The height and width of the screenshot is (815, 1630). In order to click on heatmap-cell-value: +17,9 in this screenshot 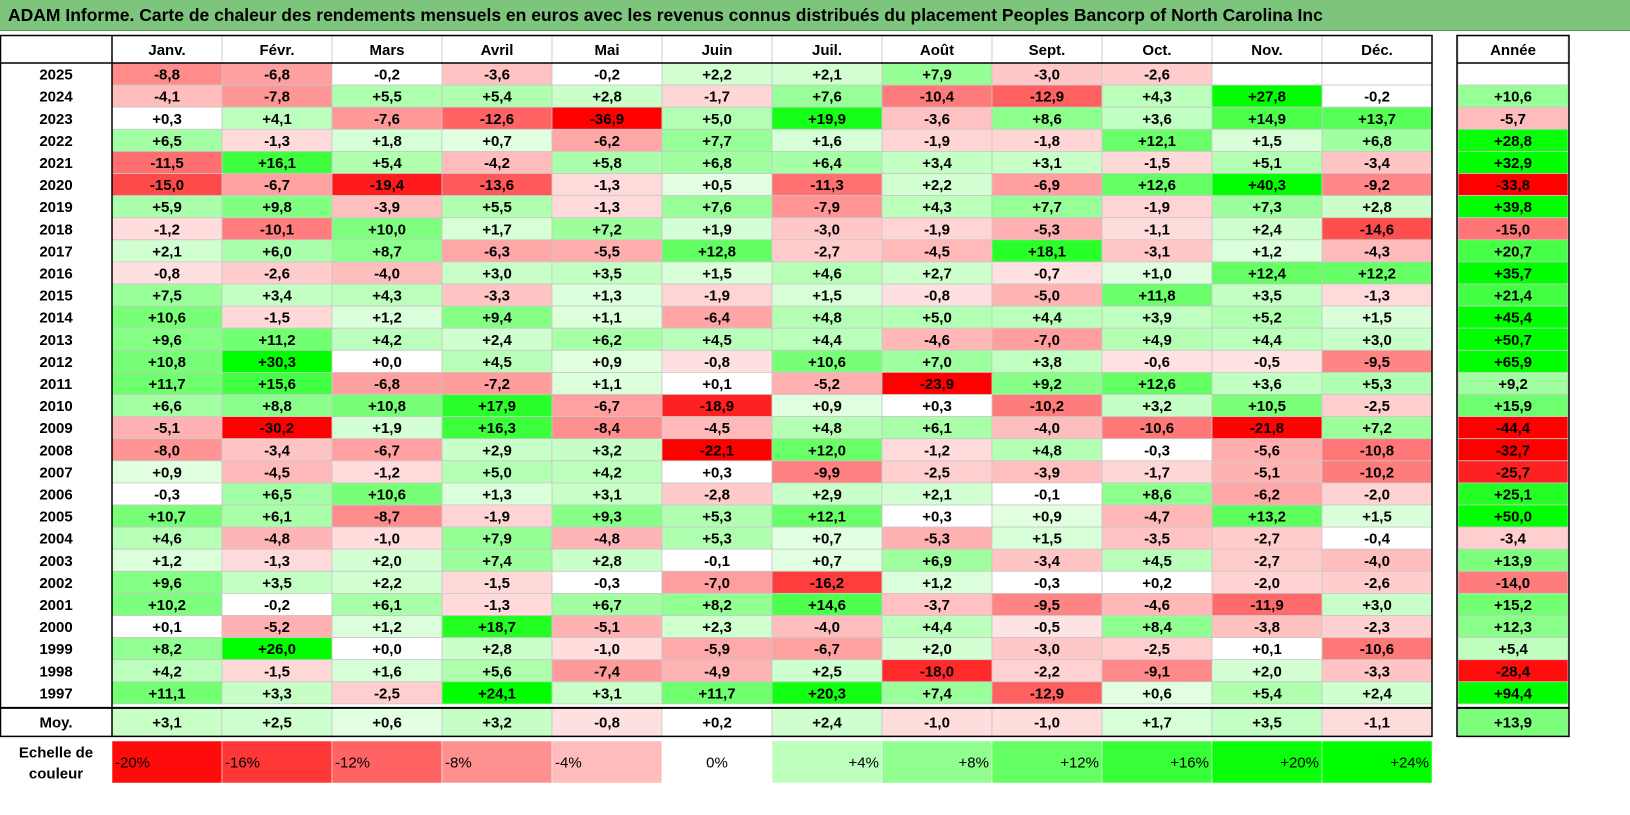, I will do `click(497, 406)`.